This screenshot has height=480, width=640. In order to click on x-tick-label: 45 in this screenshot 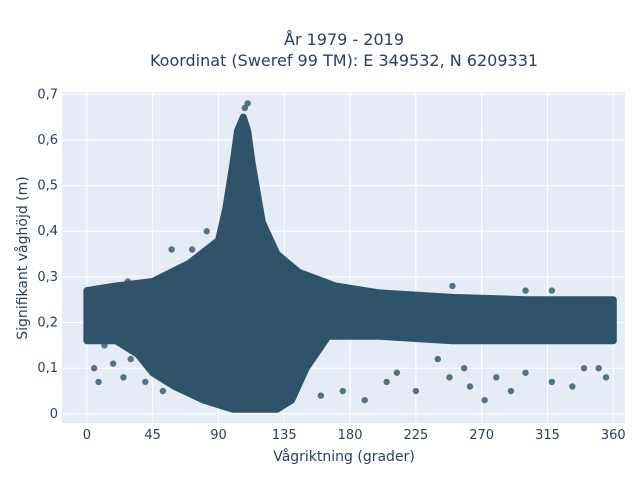, I will do `click(152, 435)`.